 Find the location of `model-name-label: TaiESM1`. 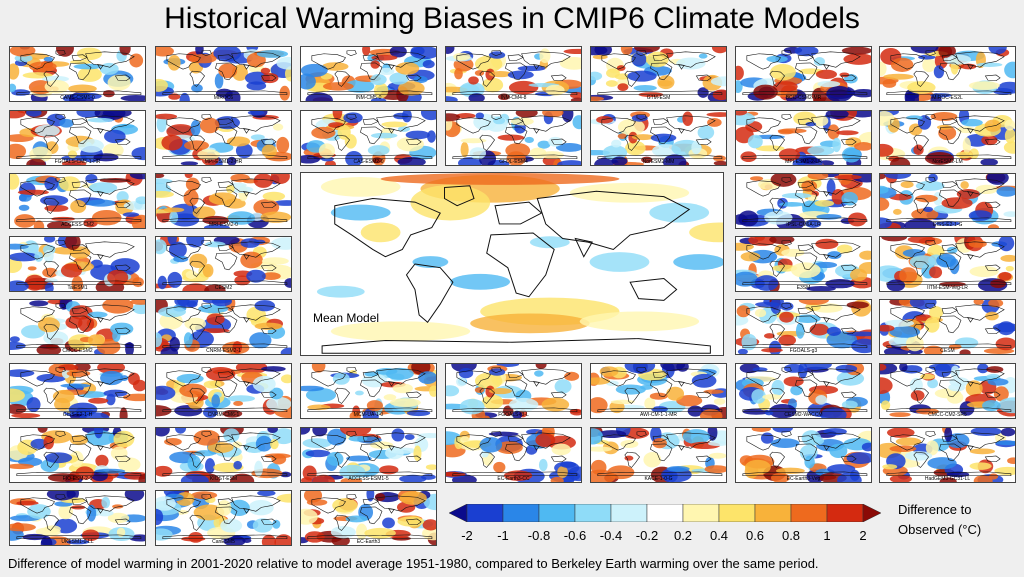

model-name-label: TaiESM1 is located at coordinates (77, 288).